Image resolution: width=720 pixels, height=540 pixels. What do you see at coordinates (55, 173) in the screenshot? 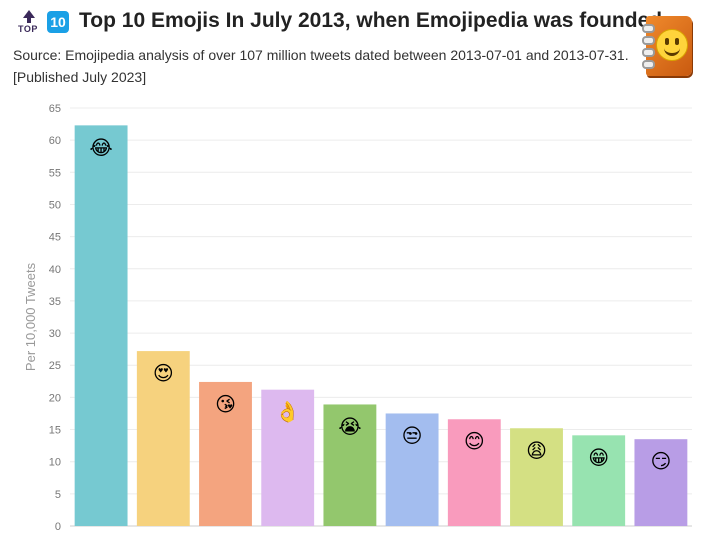
I see `y-tick-label: 55` at bounding box center [55, 173].